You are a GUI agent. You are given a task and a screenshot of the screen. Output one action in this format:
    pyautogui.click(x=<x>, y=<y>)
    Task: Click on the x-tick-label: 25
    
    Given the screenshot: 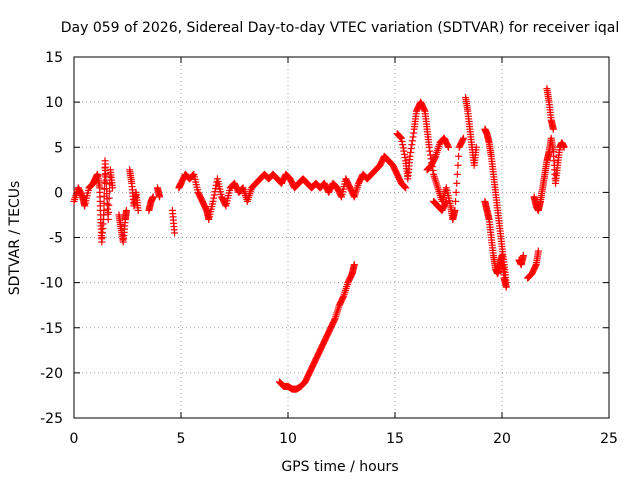 What is the action you would take?
    pyautogui.click(x=609, y=439)
    